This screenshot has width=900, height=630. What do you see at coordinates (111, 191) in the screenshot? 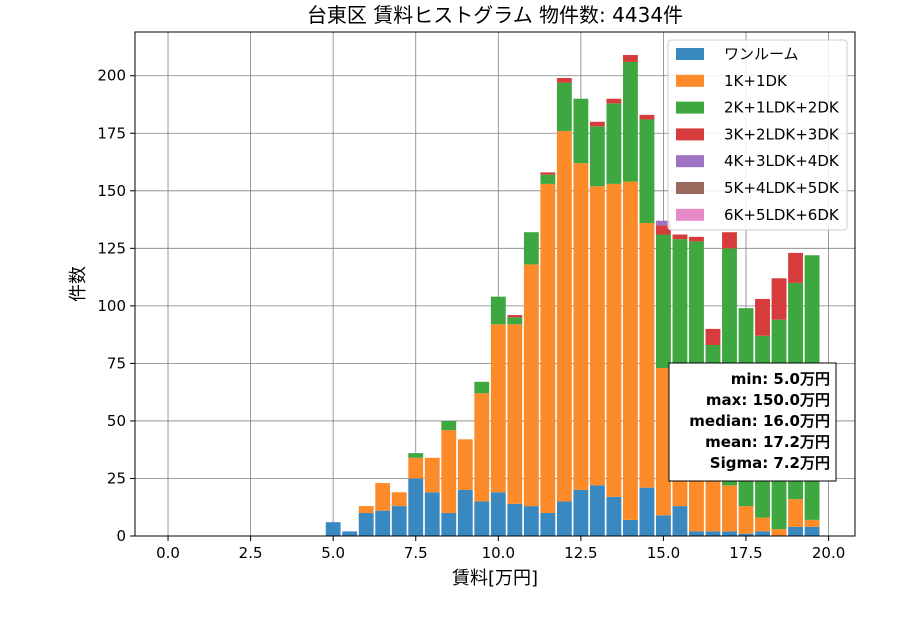
I see `y-tick-label: 150` at bounding box center [111, 191].